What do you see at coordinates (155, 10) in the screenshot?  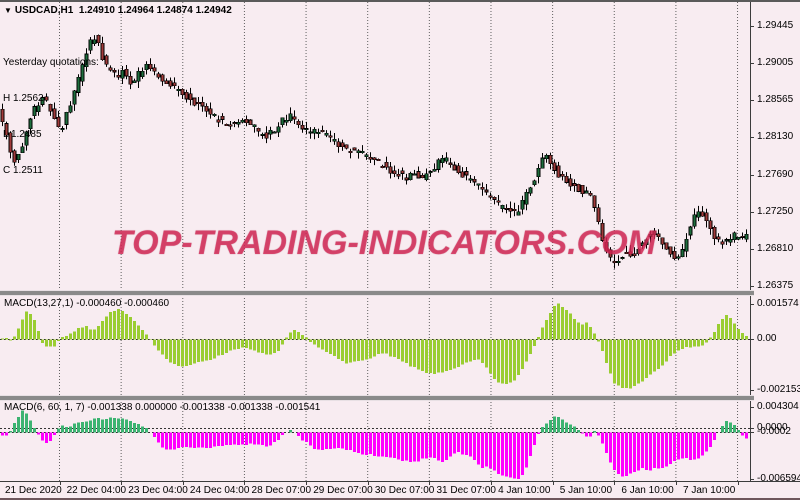 I see `ohlc-values: 1.24910 1.24964 1.24874 1.24942` at bounding box center [155, 10].